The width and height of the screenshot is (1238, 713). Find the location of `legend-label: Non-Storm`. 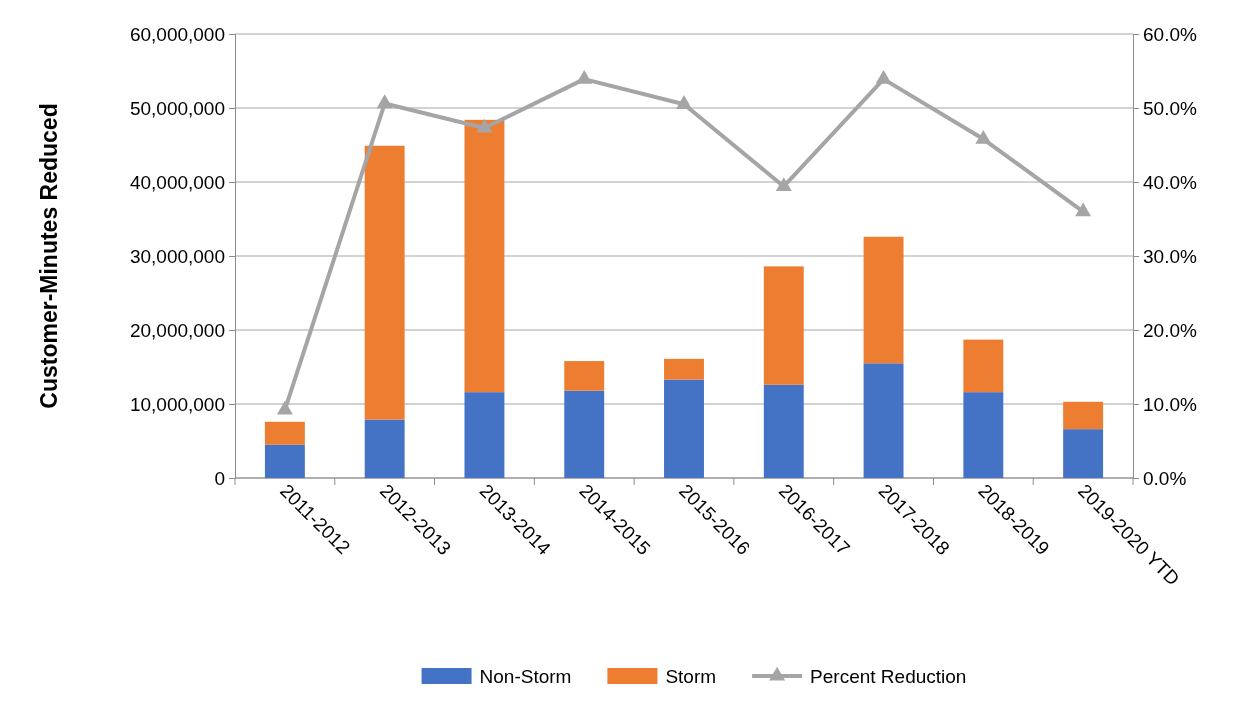

legend-label: Non-Storm is located at coordinates (525, 676).